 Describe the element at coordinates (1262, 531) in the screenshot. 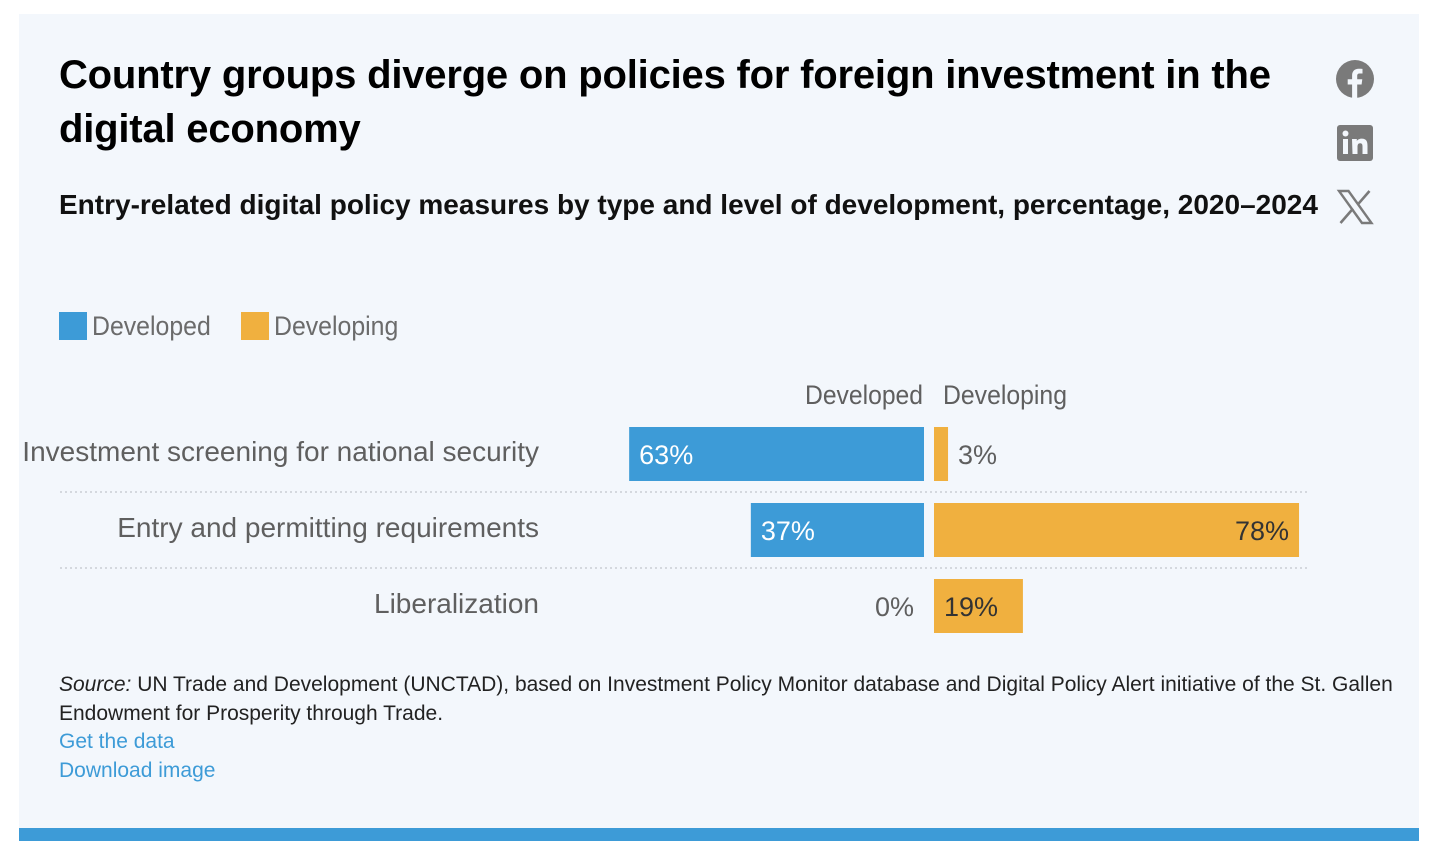

I see `data-label-developing: 78%` at that location.